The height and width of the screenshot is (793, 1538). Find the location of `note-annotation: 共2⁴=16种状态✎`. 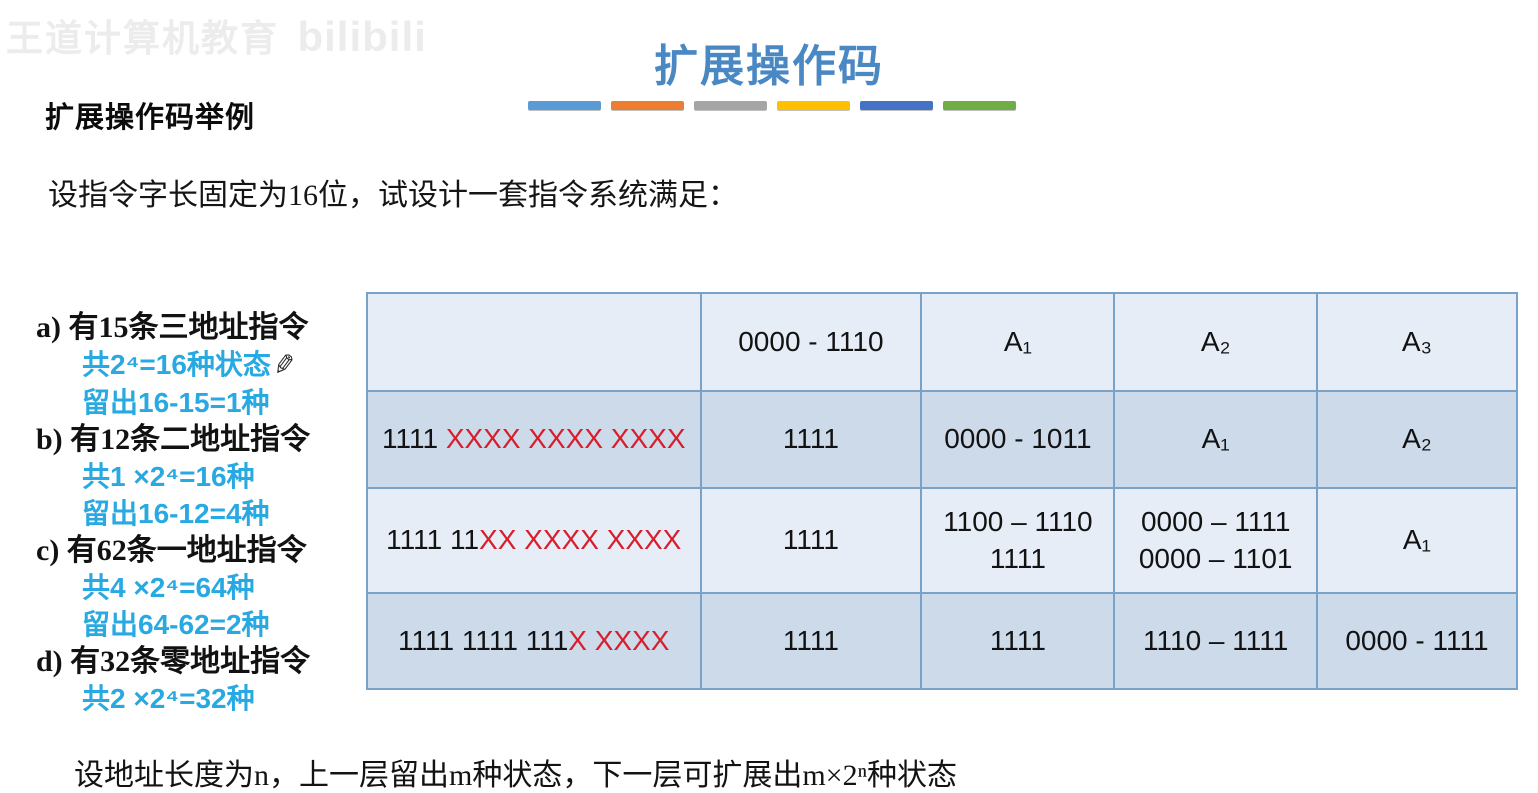

note-annotation: 共2⁴=16种状态✎ is located at coordinates (173, 365).